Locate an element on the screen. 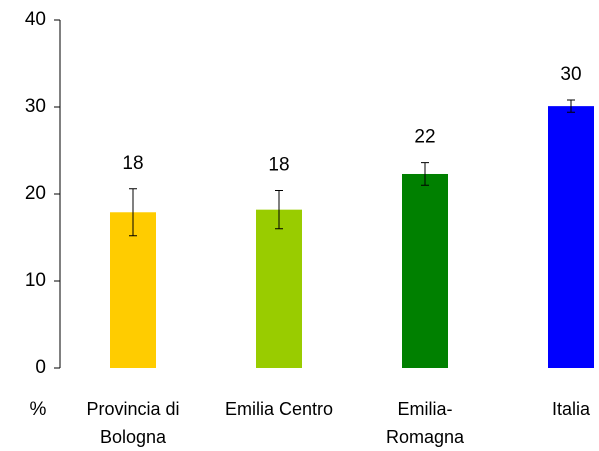  x-tick-label: Emilia Centro is located at coordinates (279, 409).